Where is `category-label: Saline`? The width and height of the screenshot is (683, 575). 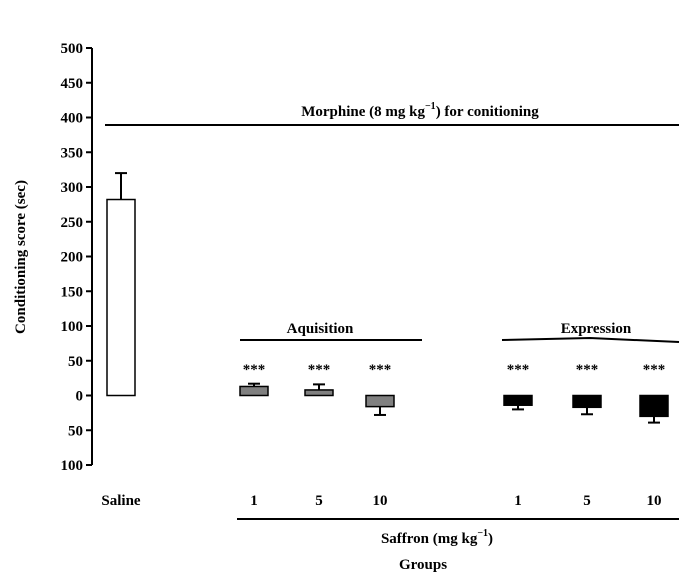
category-label: Saline is located at coordinates (121, 501).